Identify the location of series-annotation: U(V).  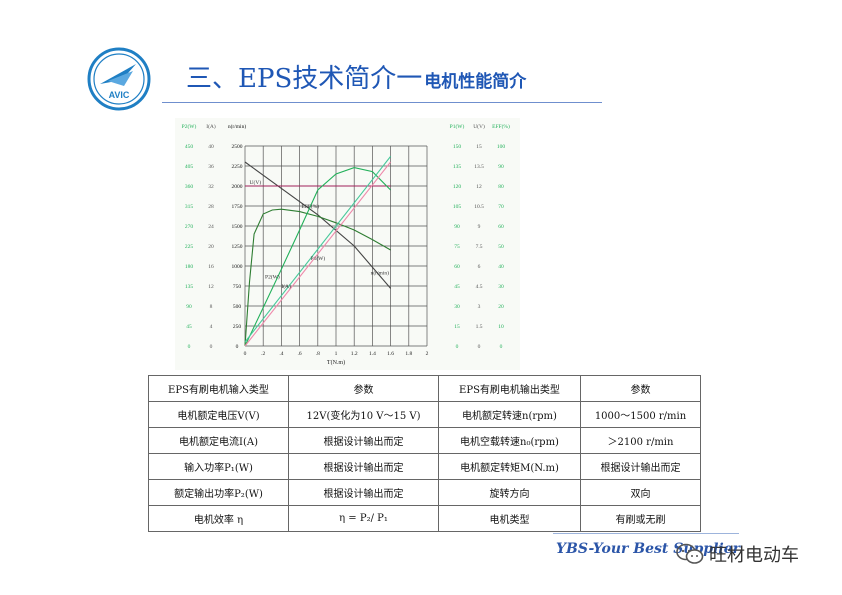
(256, 182).